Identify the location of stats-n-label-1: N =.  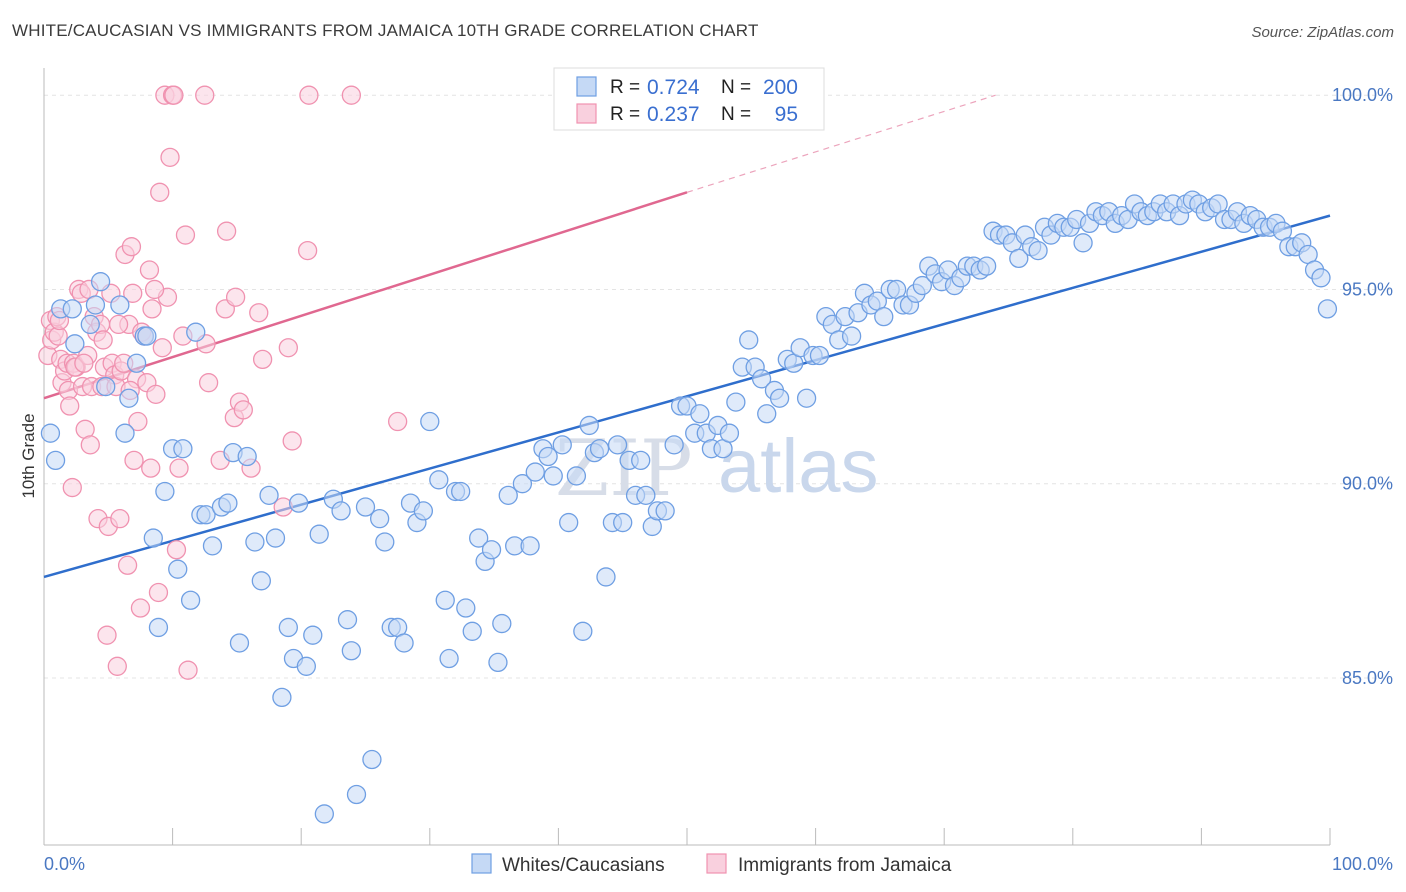
(736, 87).